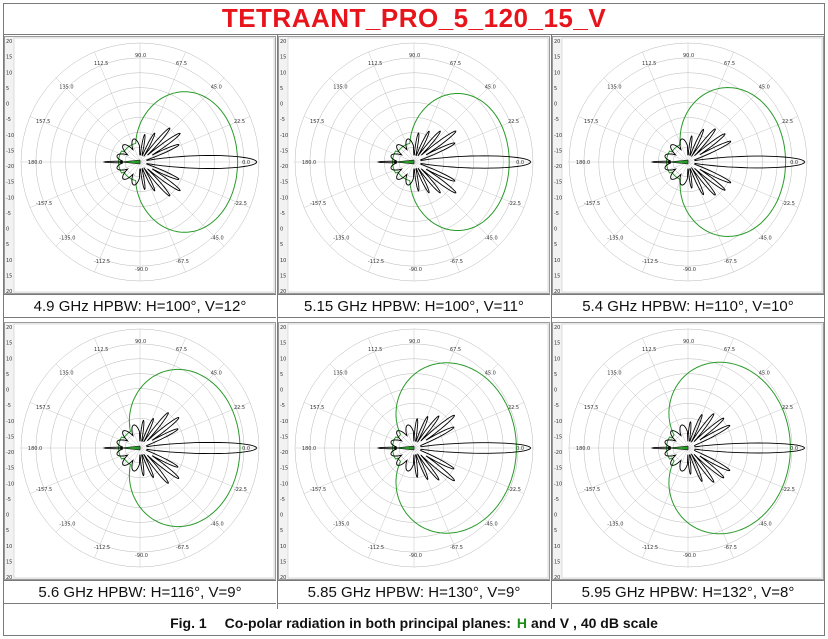 The width and height of the screenshot is (828, 639). I want to click on side-tick-label: 20, so click(283, 291).